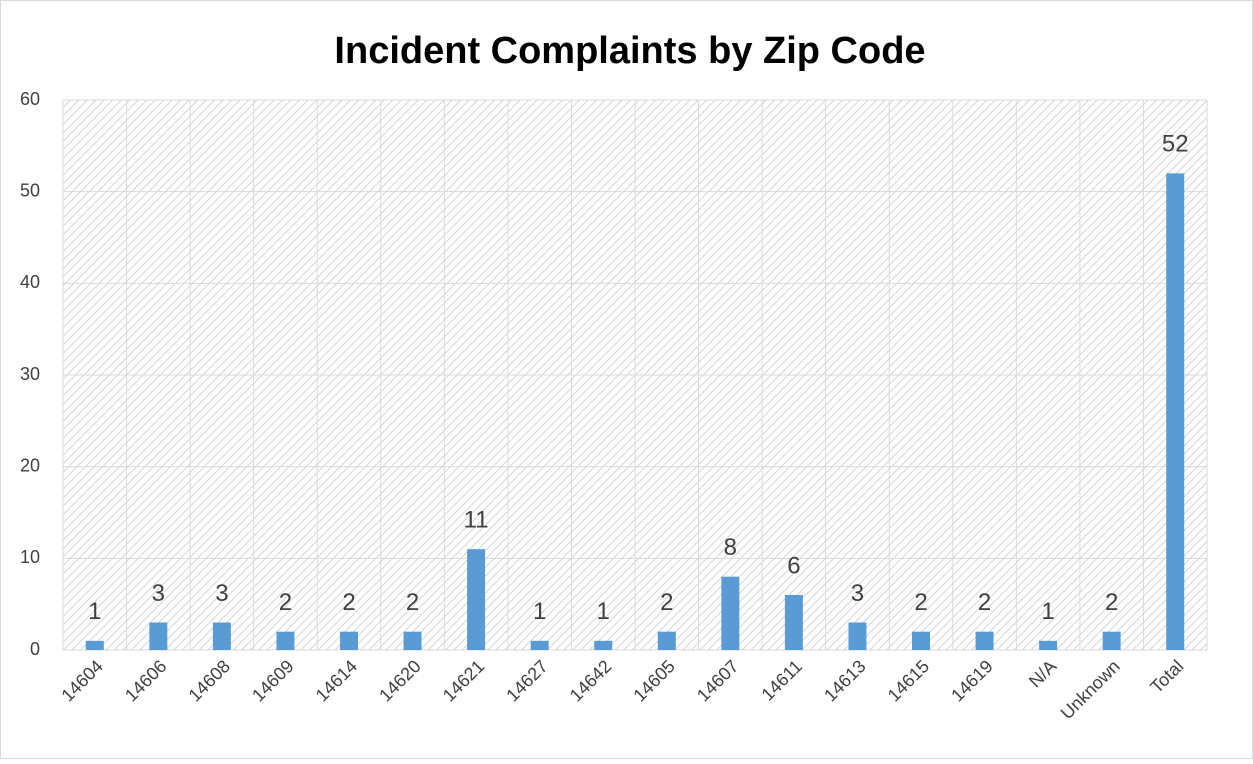 The image size is (1253, 764). Describe the element at coordinates (793, 565) in the screenshot. I see `data-label: 6` at that location.